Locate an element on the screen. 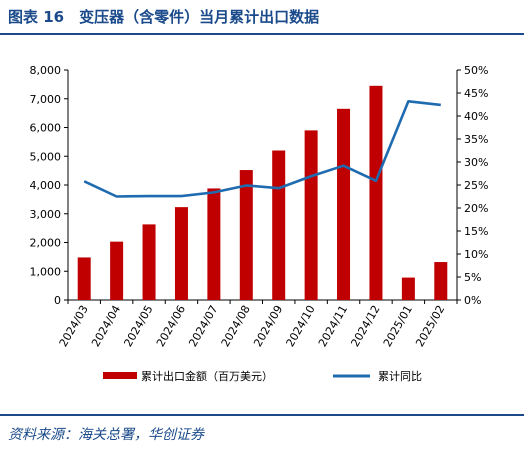 This screenshot has height=449, width=524. x-tick-label: 2024/03 is located at coordinates (74, 326).